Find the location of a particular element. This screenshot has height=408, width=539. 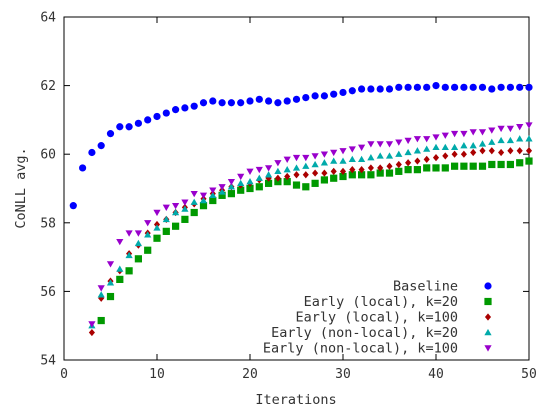

legend-label: Early (non-local), k=20 is located at coordinates (364, 333).